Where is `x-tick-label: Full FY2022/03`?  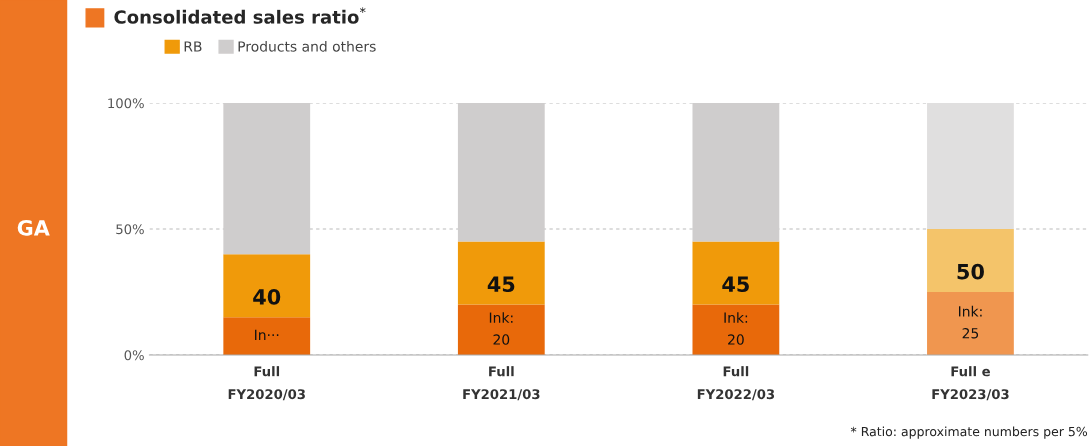
x-tick-label: Full FY2022/03 is located at coordinates (736, 383).